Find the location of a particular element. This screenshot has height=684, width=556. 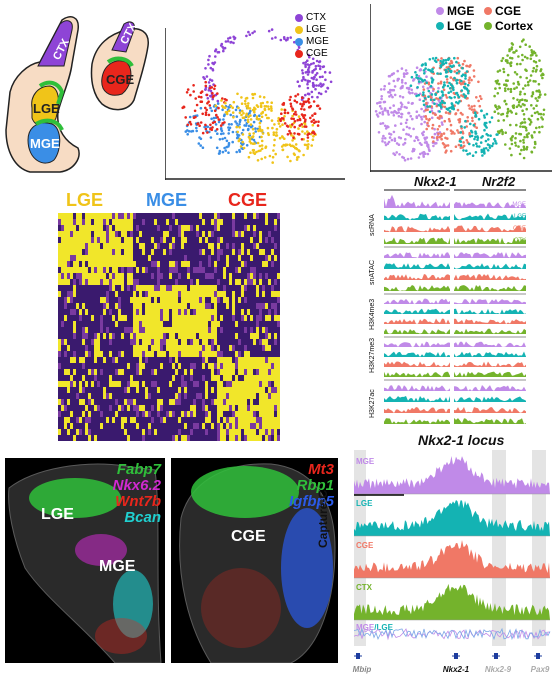

capture-track-label: CTX is located at coordinates (364, 587).